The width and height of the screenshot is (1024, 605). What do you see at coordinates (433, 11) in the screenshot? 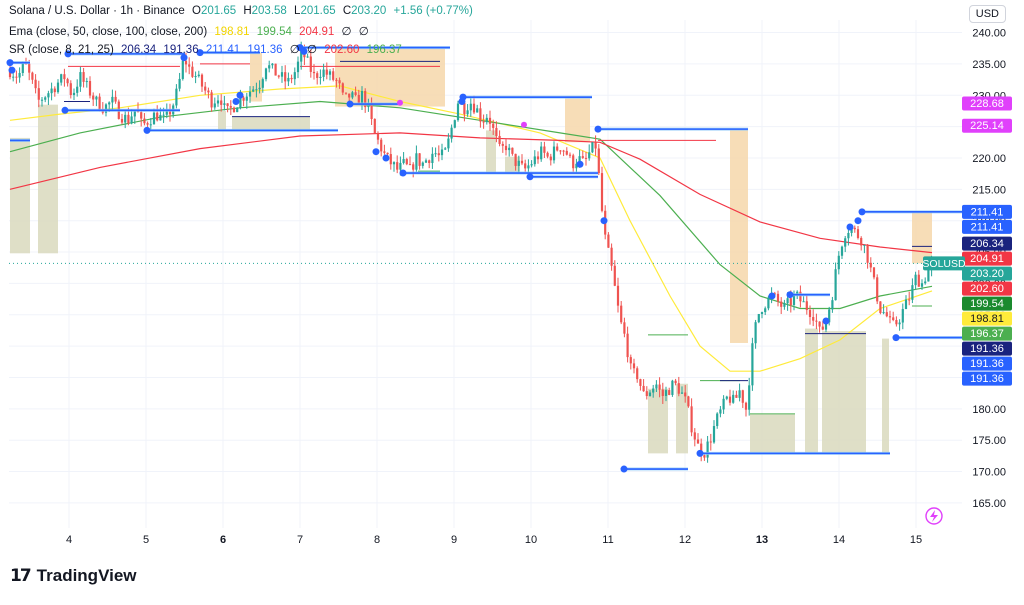
I see `ohlc-change: +1.56 (+0.77%)` at bounding box center [433, 11].